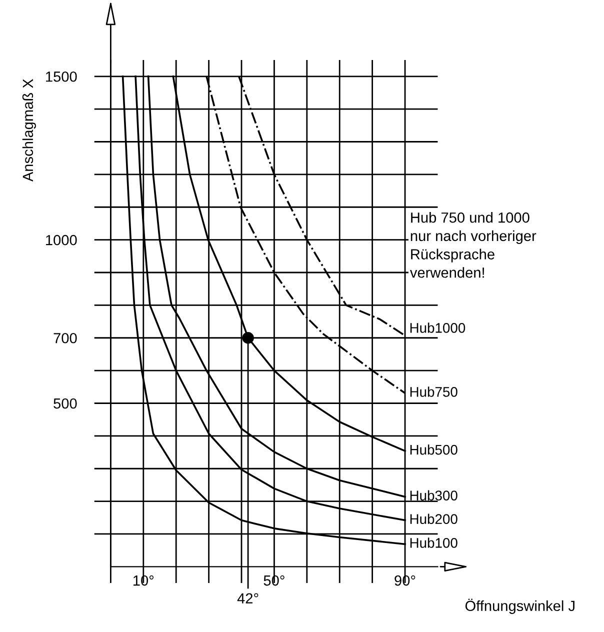  What do you see at coordinates (438, 327) in the screenshot?
I see `series-label: Hub1000` at bounding box center [438, 327].